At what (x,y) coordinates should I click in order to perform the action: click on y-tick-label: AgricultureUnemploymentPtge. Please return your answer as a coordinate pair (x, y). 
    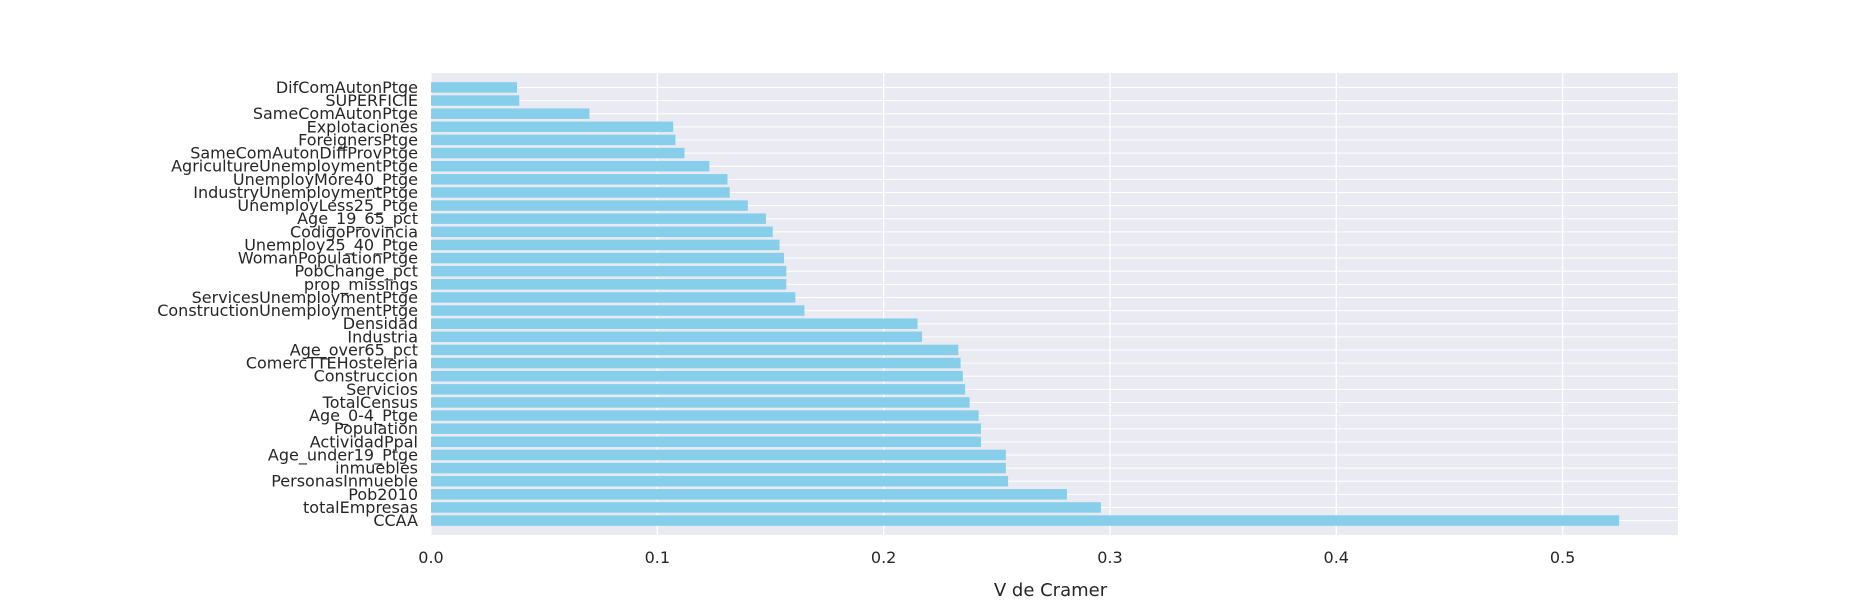
    Looking at the image, I should click on (294, 166).